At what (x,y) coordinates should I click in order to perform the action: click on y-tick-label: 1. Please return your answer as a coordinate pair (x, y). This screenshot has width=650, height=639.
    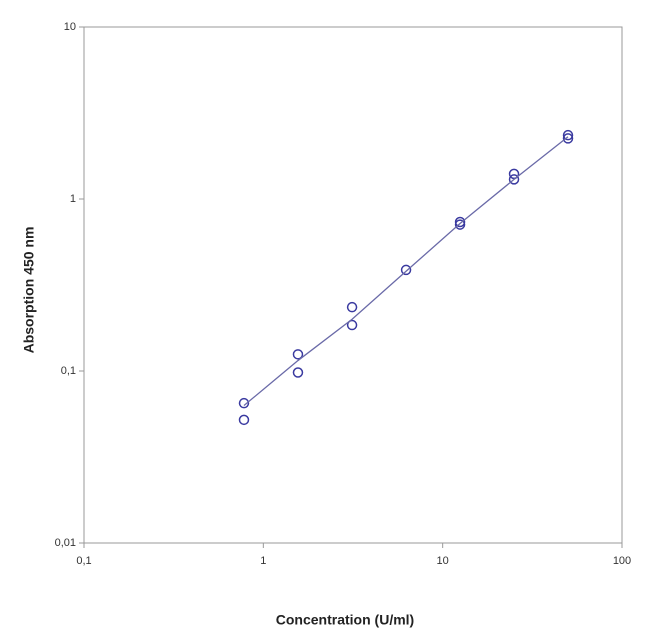
    Looking at the image, I should click on (73, 199).